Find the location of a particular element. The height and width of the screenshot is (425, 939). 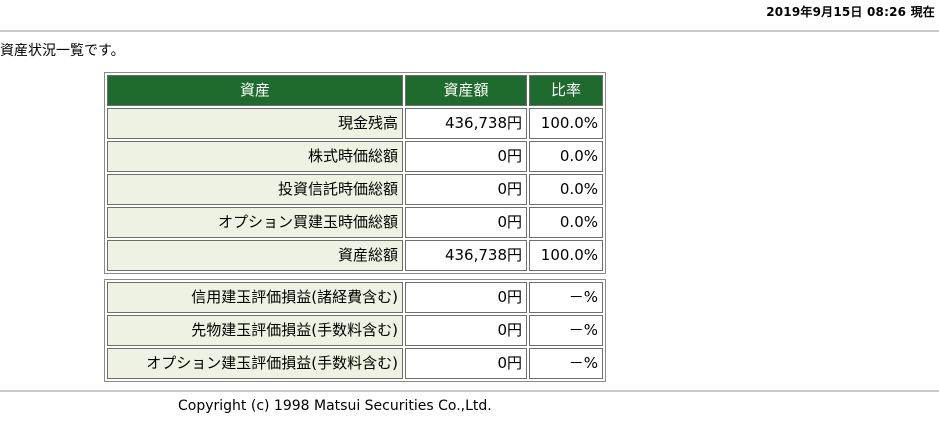

table-row: 信用建玉評価損益(諸経費含む) 0円 －% is located at coordinates (355, 297).